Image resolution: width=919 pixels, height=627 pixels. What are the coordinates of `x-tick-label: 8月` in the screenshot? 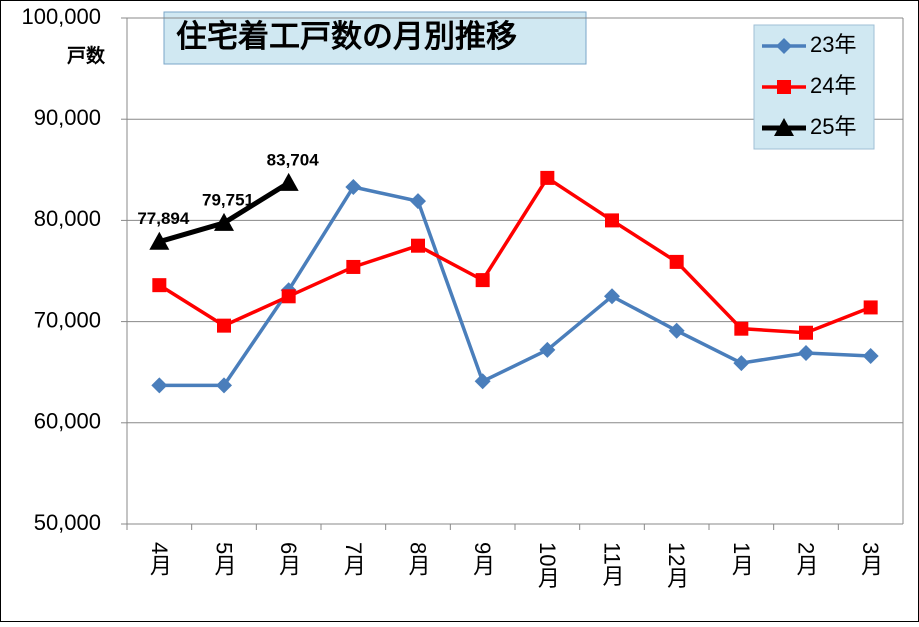 It's located at (418, 559).